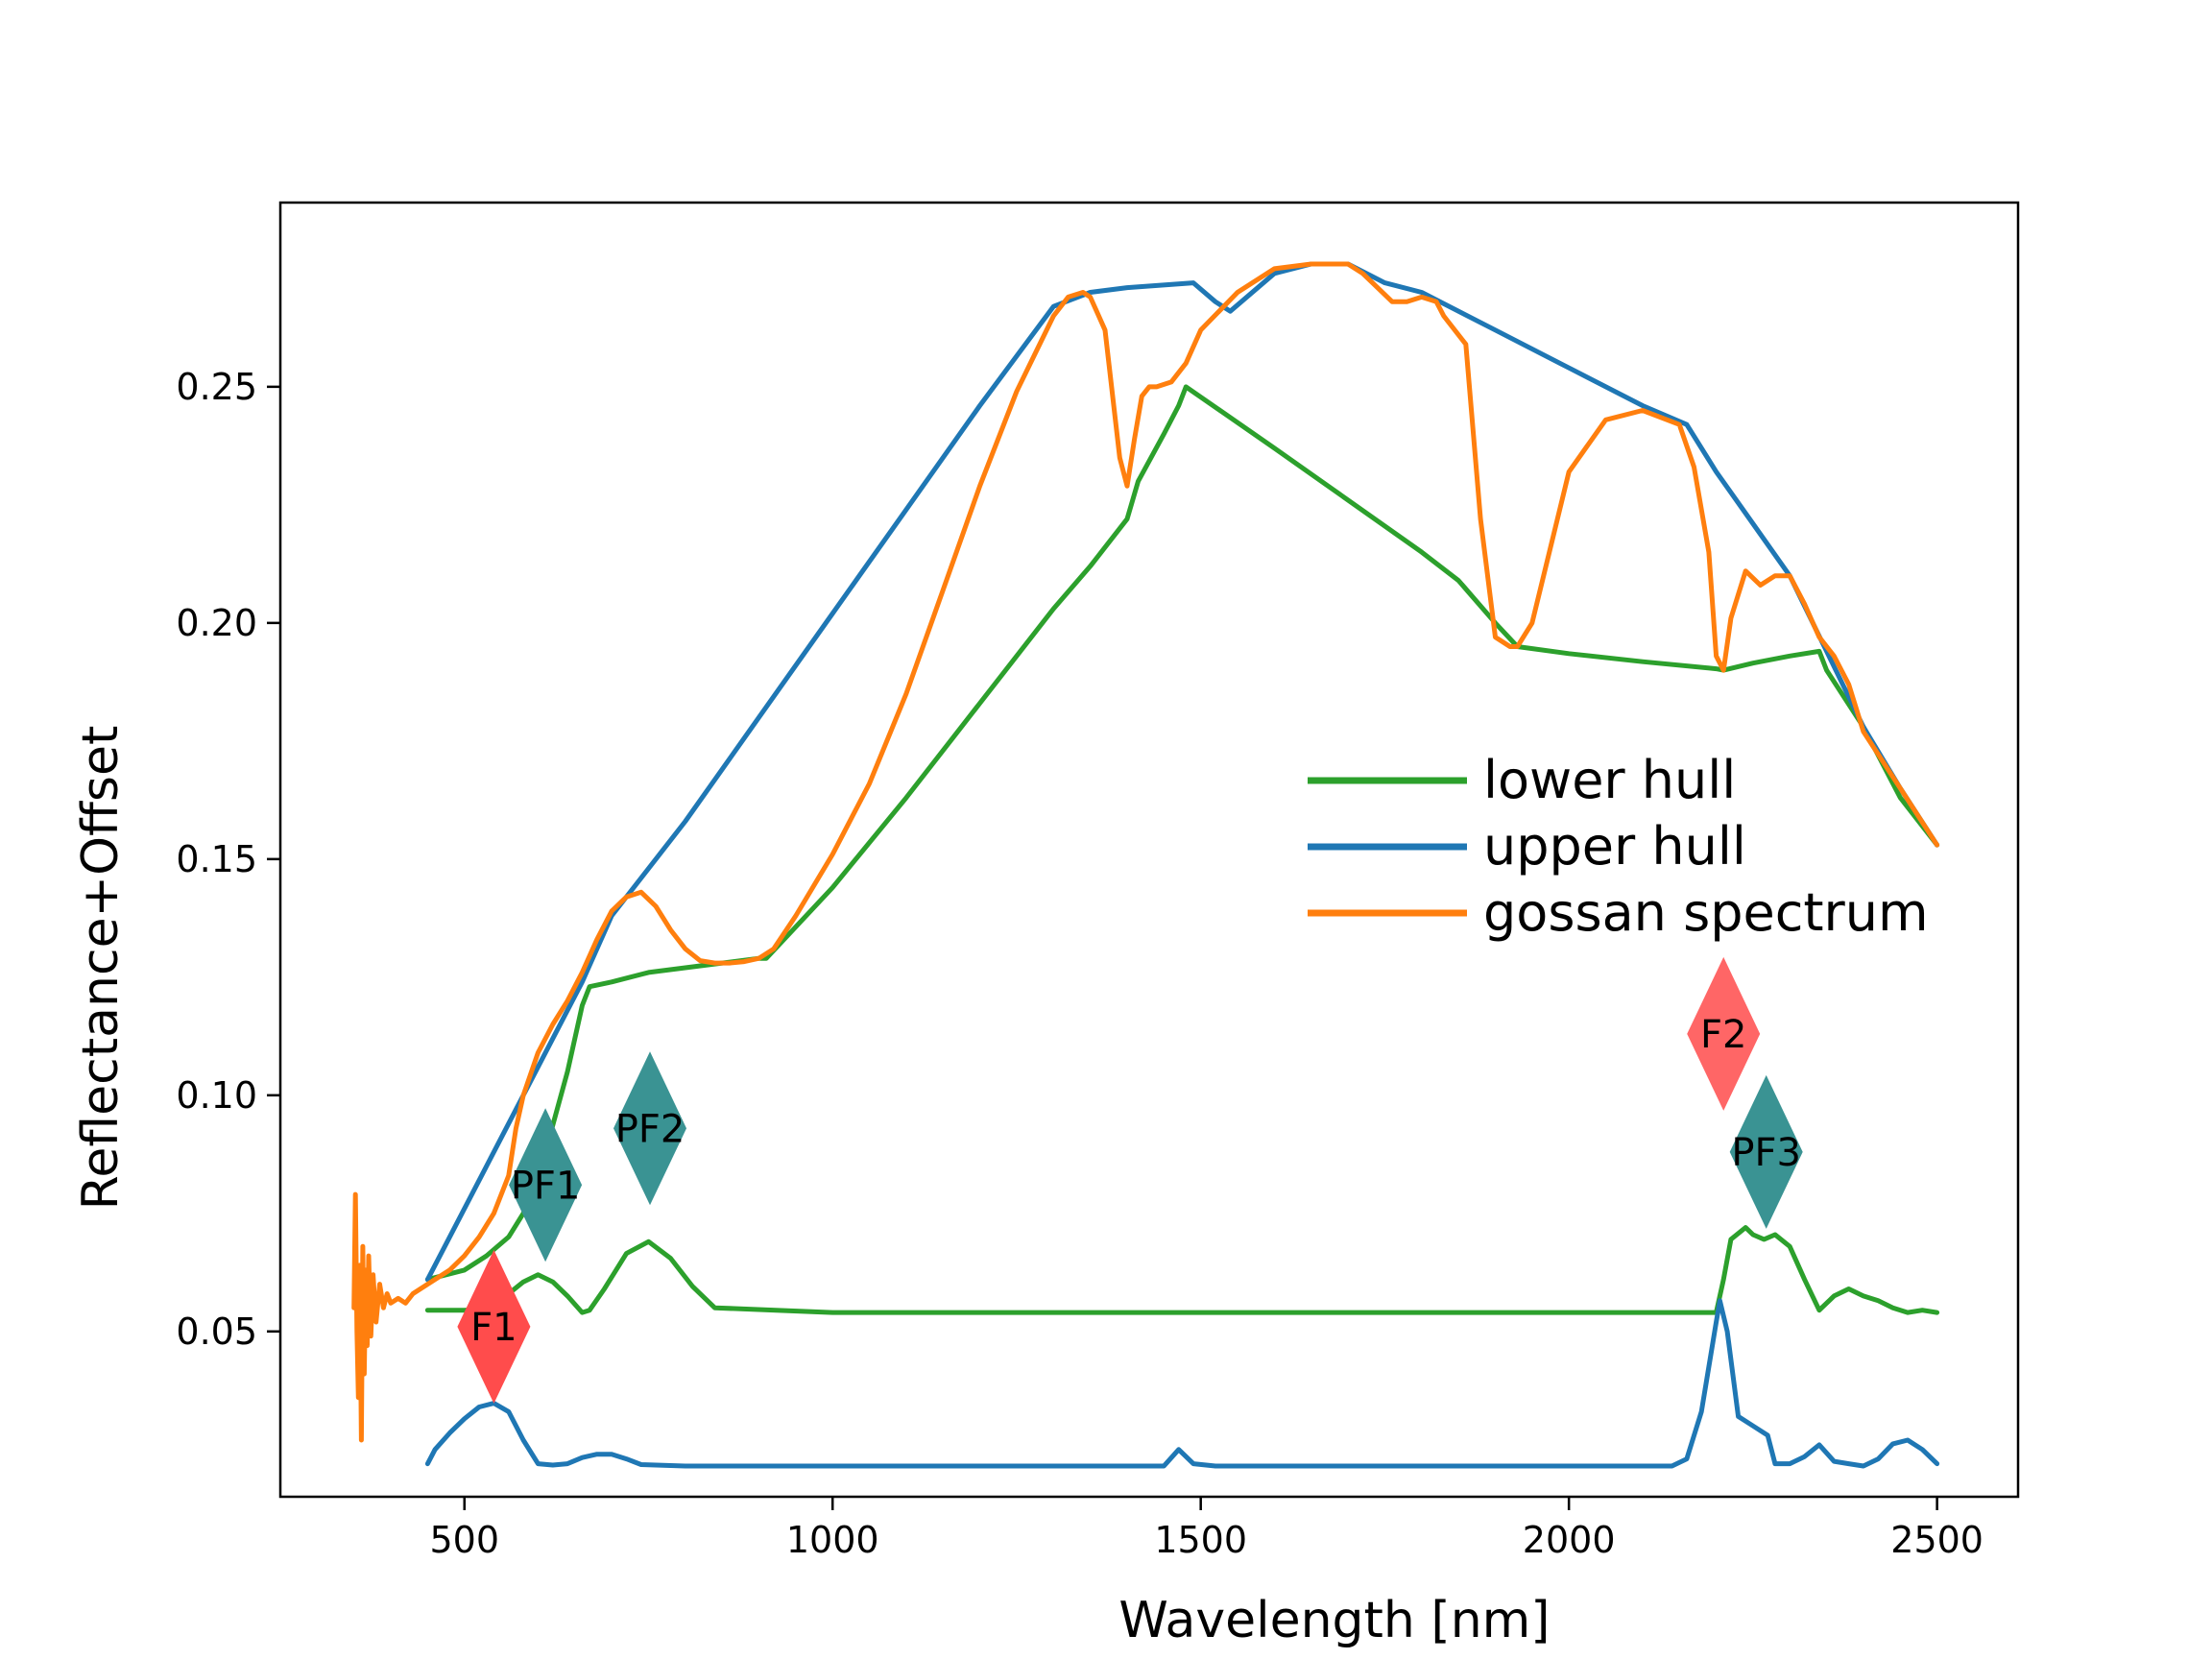 This screenshot has width=2212, height=1659. I want to click on x-tick-label: 2500, so click(1937, 1540).